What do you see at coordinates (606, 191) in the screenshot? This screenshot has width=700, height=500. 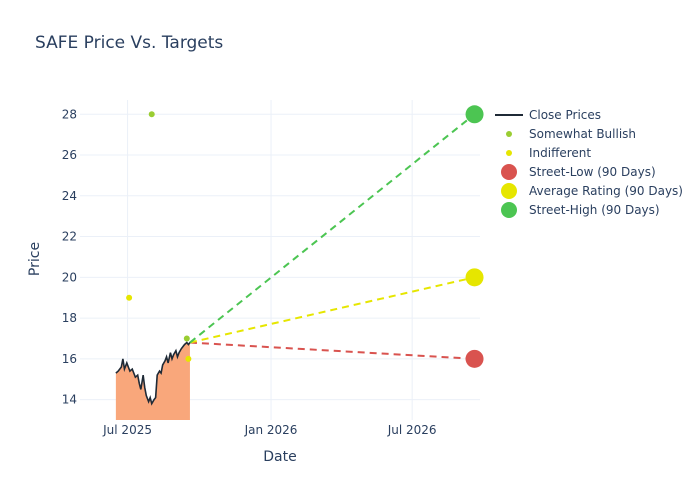 I see `legend-label: Average Rating (90 Days)` at bounding box center [606, 191].